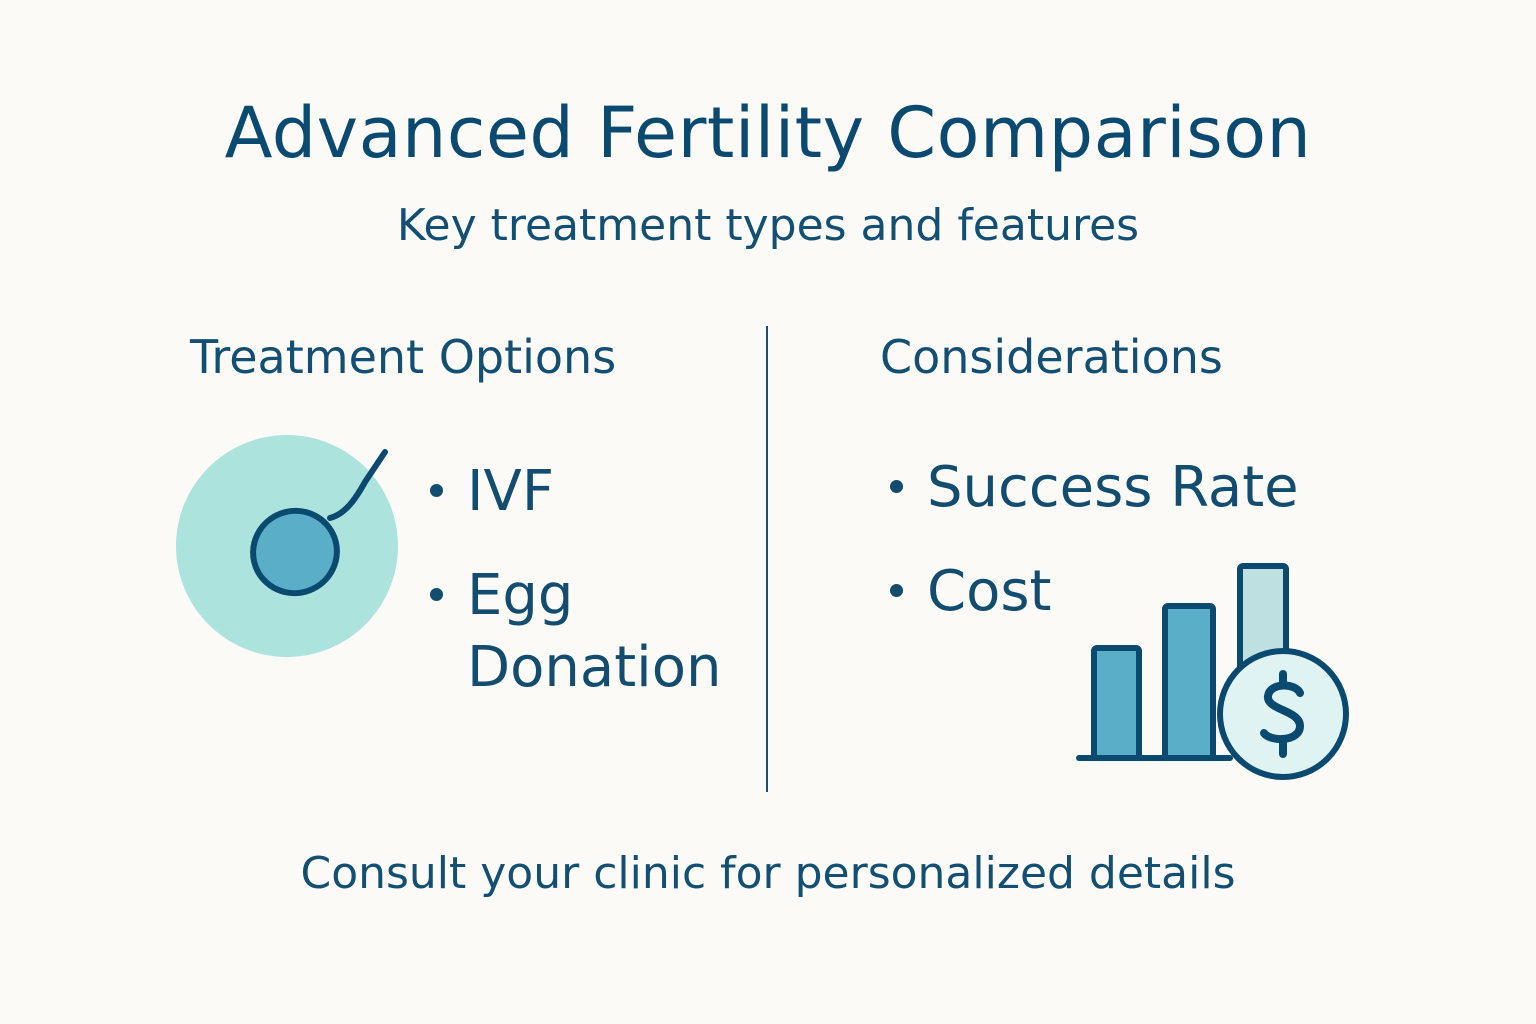  I want to click on bar-chart-dollar-icon, so click(1212, 671).